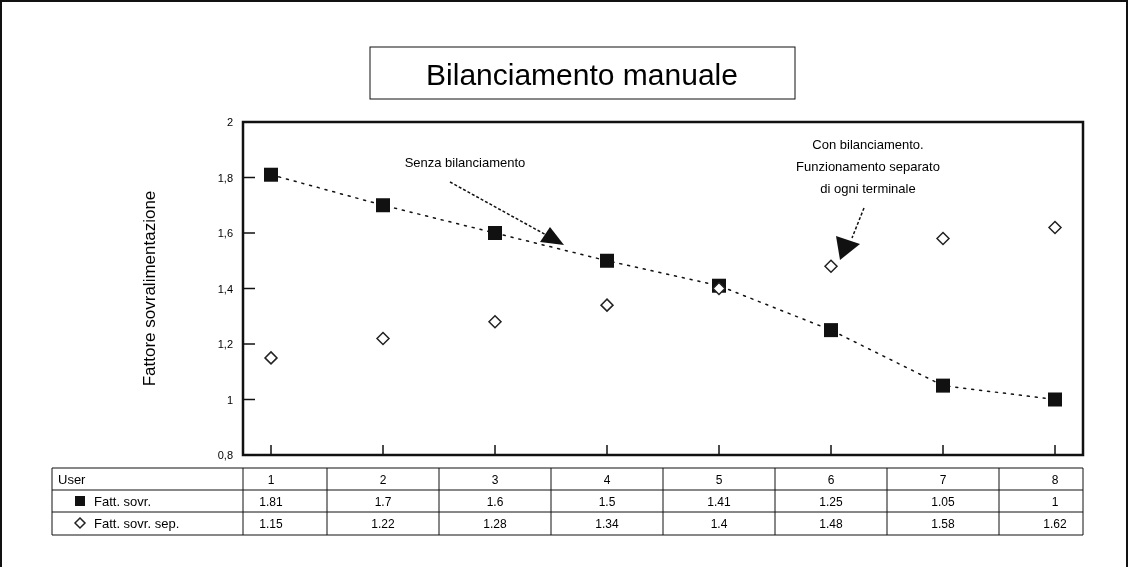 This screenshot has height=567, width=1128. I want to click on data-label: 1.28, so click(495, 524).